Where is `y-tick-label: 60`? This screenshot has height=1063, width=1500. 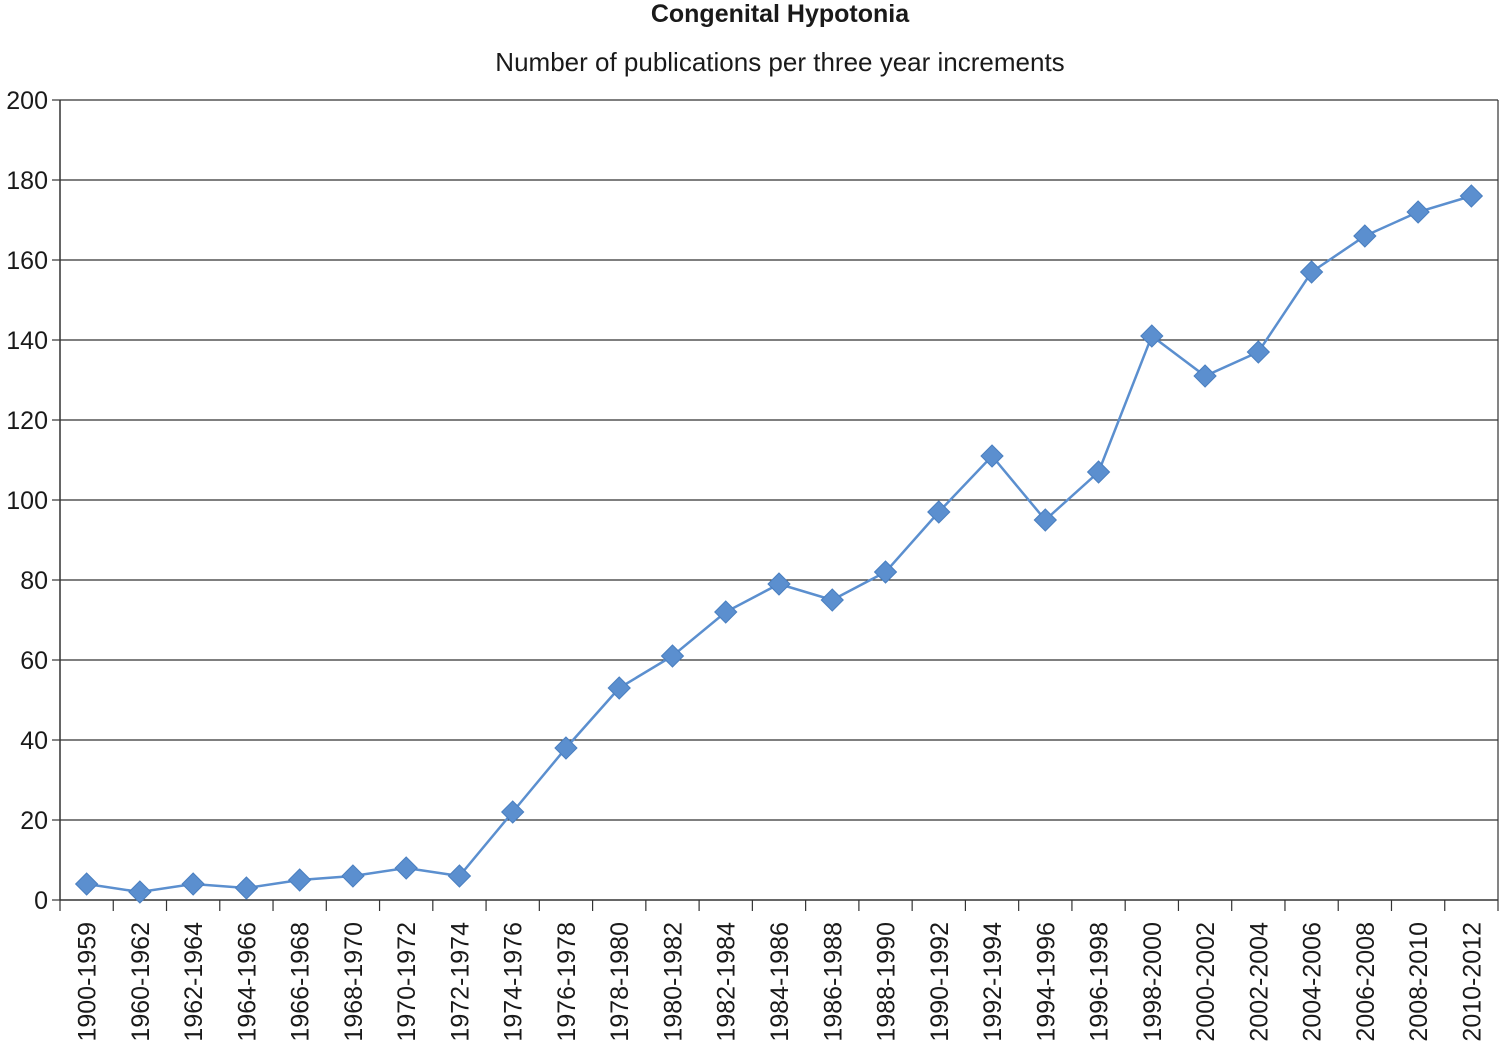 y-tick-label: 60 is located at coordinates (34, 661).